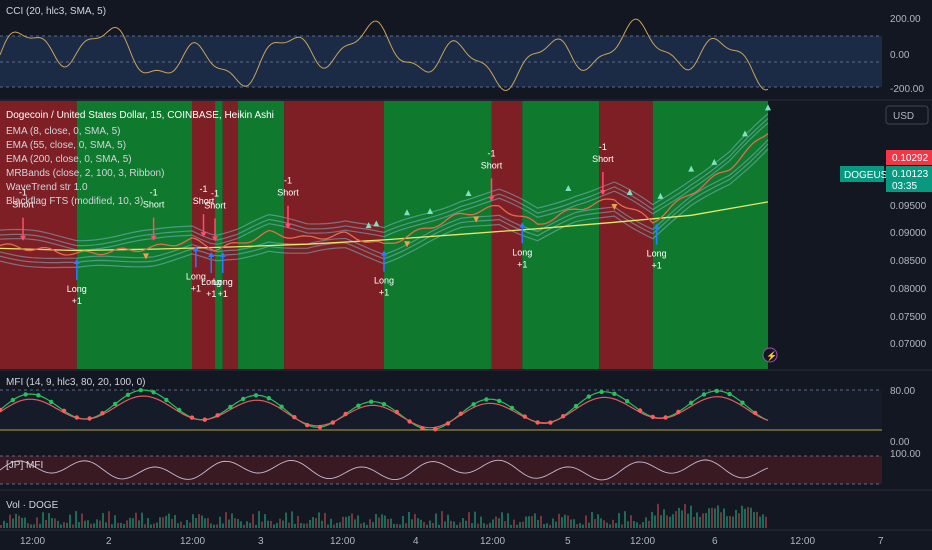  Describe the element at coordinates (24, 465) in the screenshot. I see `jp-mfi-title: [JP] MFI` at that location.